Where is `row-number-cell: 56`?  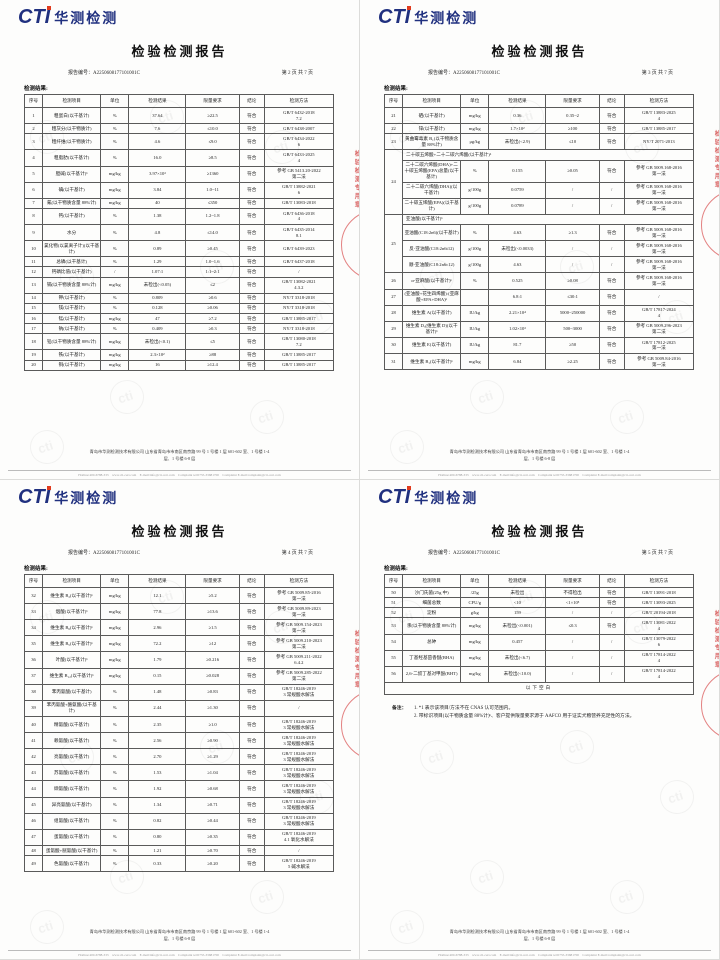
row-number-cell: 56 is located at coordinates (393, 674).